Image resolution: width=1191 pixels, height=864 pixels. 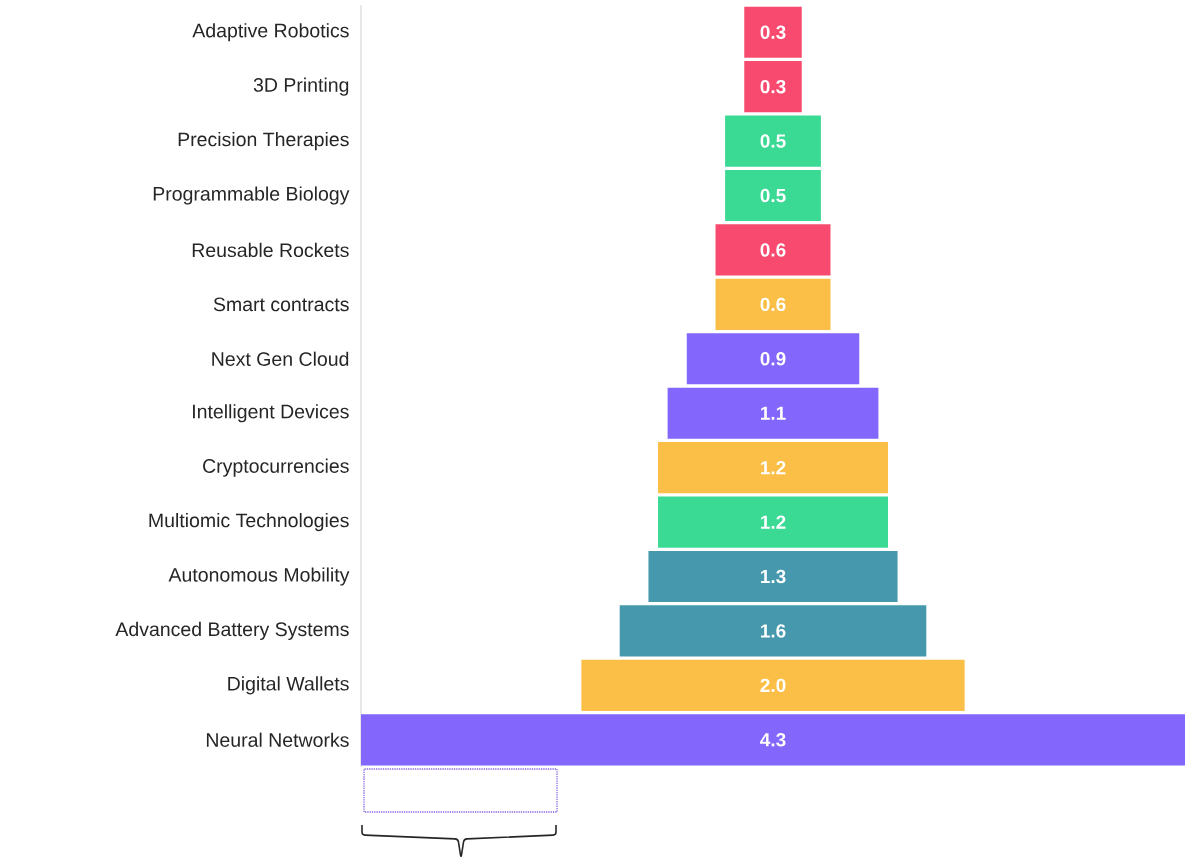 What do you see at coordinates (277, 739) in the screenshot?
I see `category-label: Neural Networks` at bounding box center [277, 739].